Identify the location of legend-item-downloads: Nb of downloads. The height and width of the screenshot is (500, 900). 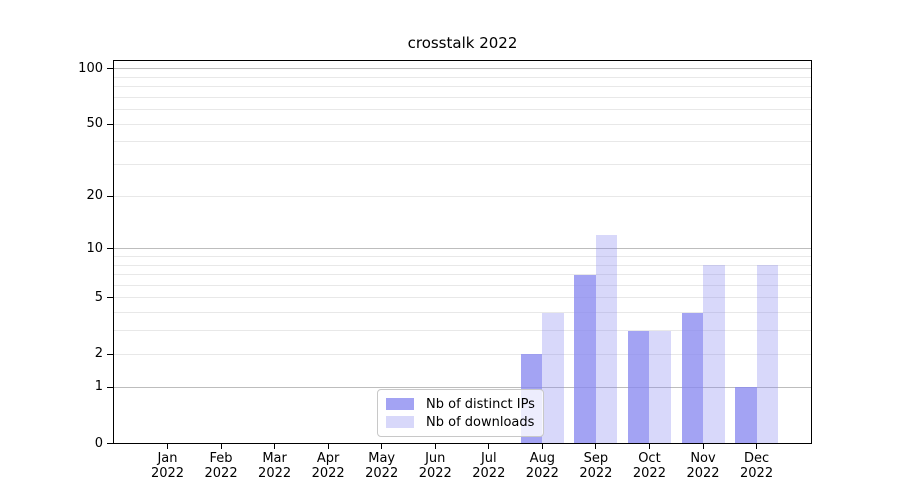
(460, 422).